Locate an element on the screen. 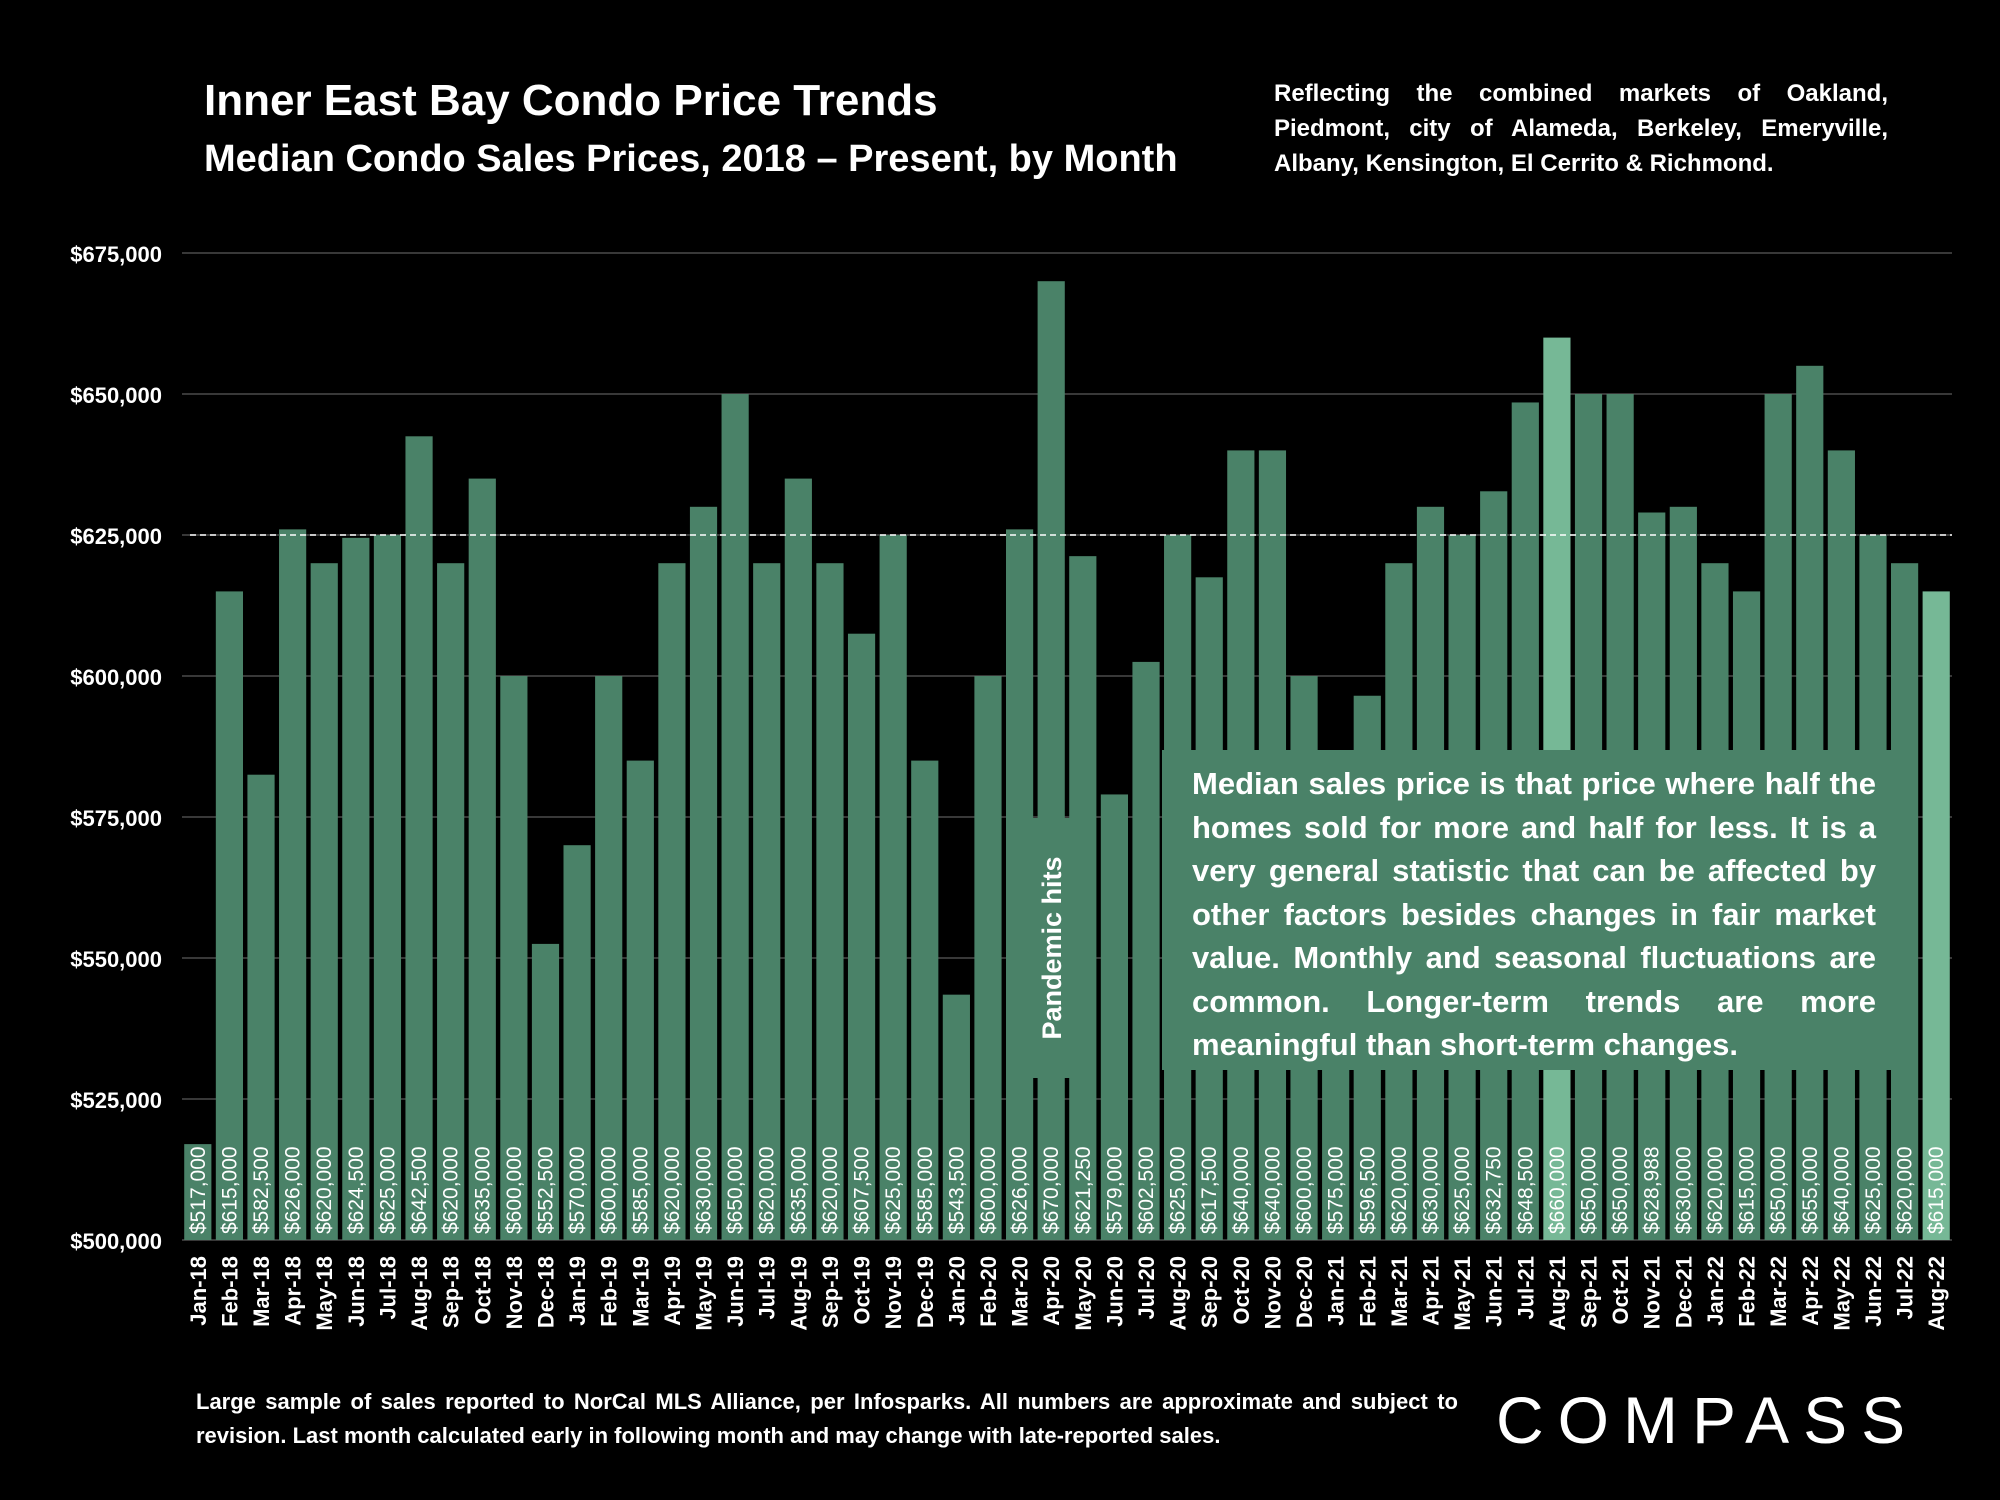  x-tick-label: Sep-19 is located at coordinates (830, 1292).